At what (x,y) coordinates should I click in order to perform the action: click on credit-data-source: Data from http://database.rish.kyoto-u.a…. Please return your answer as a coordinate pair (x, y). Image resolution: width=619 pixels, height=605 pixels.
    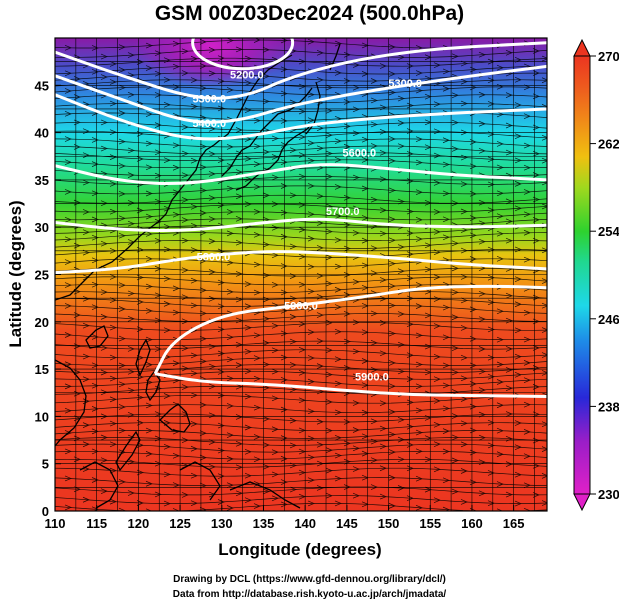
    Looking at the image, I should click on (309, 594).